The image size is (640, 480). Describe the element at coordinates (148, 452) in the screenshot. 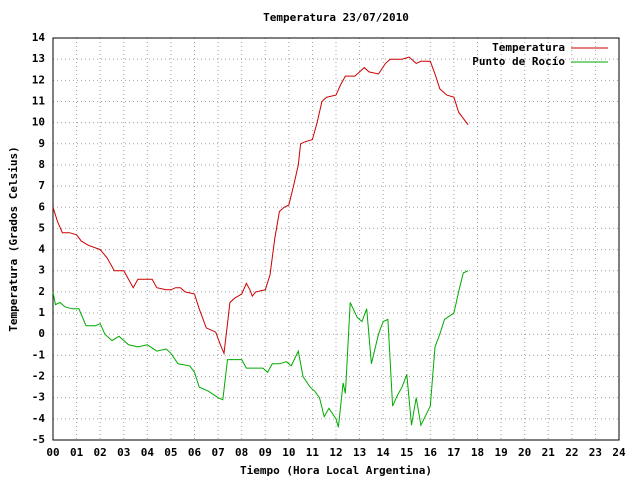

I see `x-tick-label: 04` at that location.